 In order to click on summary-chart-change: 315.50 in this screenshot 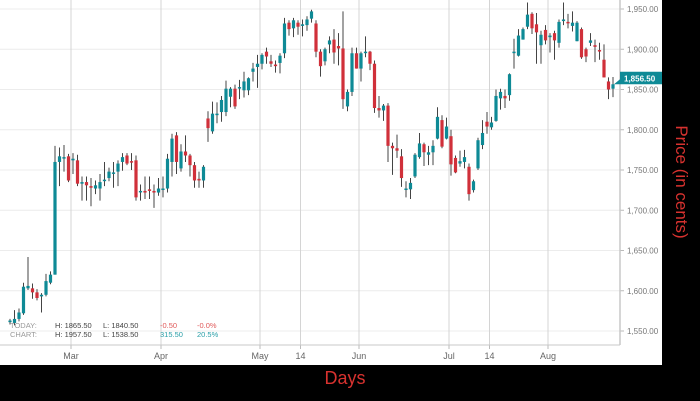, I will do `click(171, 334)`.